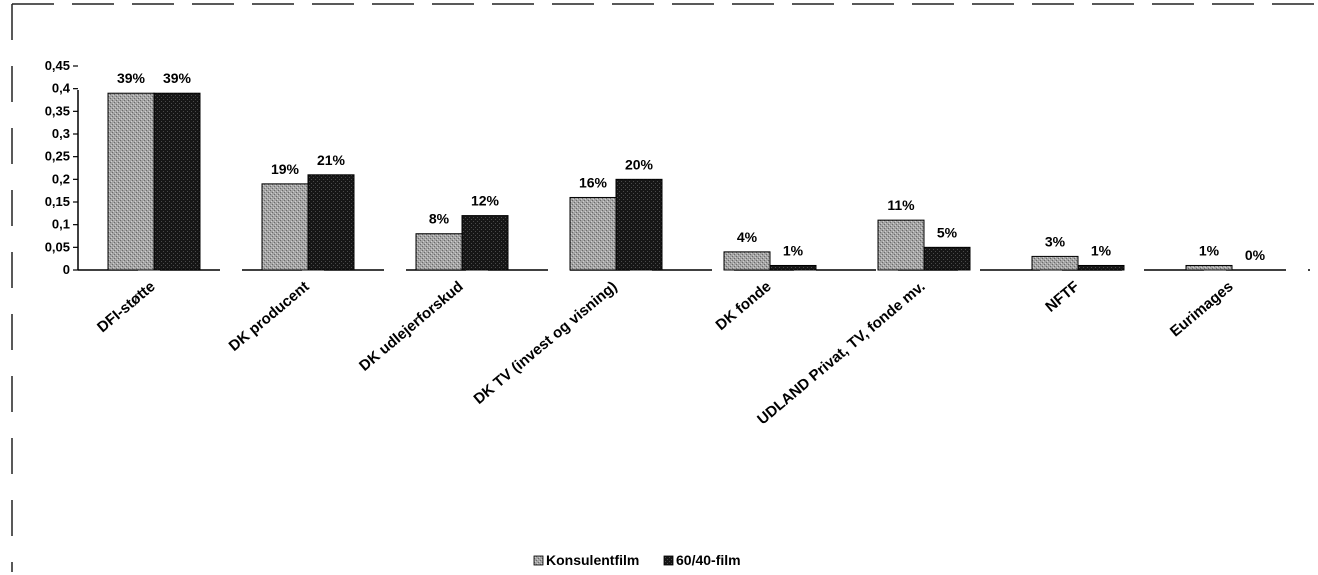 The width and height of the screenshot is (1318, 575). What do you see at coordinates (285, 227) in the screenshot?
I see `bar-konsulentfilm-dk-producent` at bounding box center [285, 227].